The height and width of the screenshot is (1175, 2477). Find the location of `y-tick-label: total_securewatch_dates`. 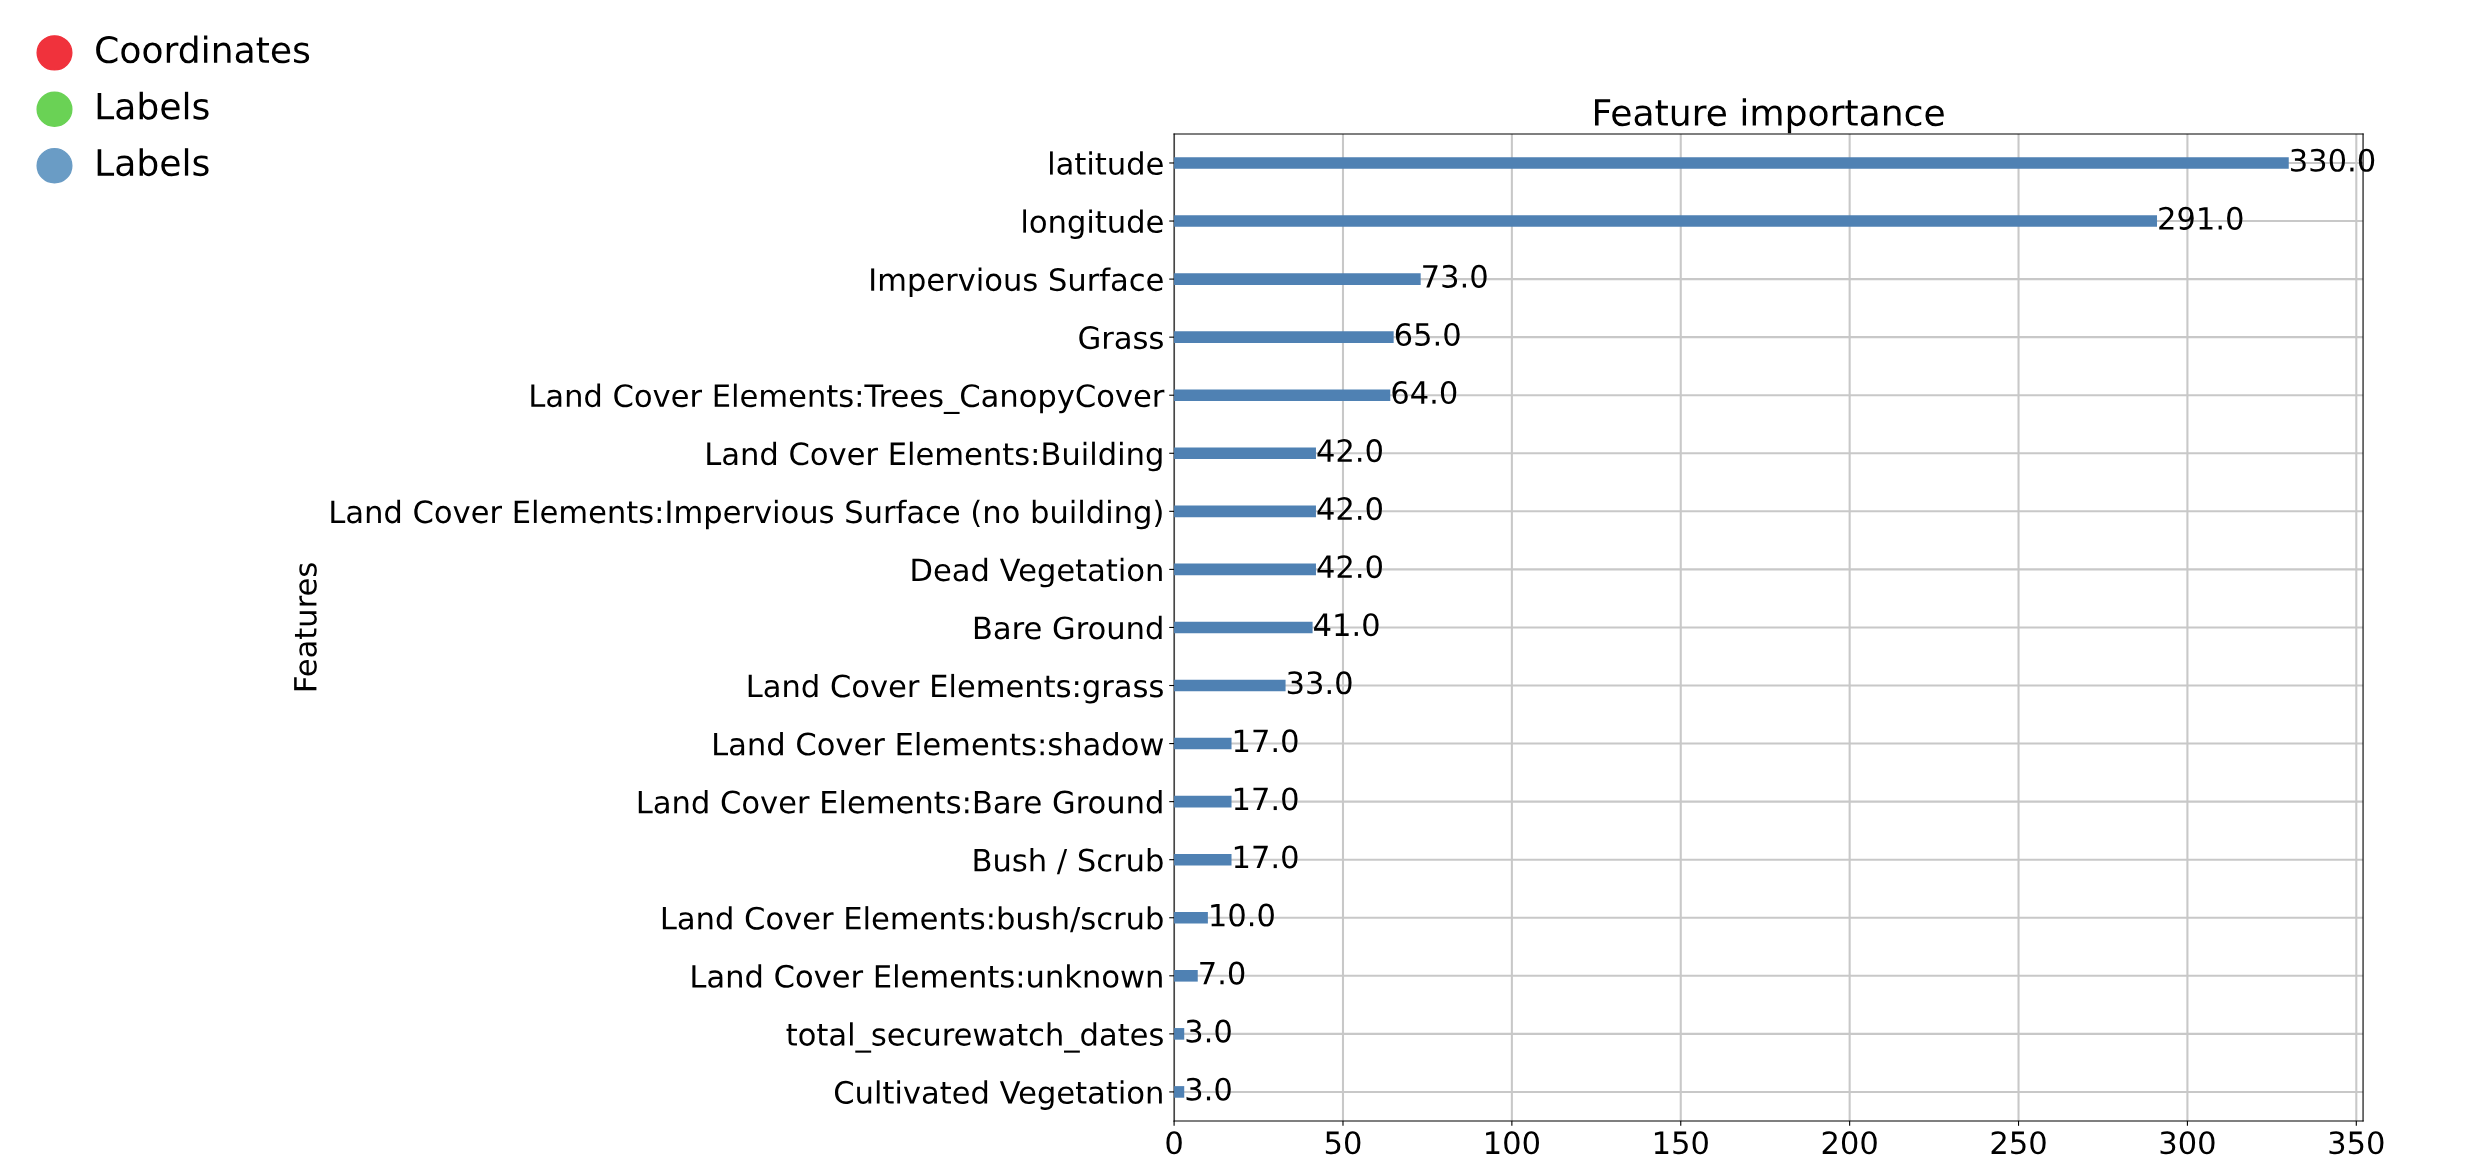

y-tick-label: total_securewatch_dates is located at coordinates (974, 1037).